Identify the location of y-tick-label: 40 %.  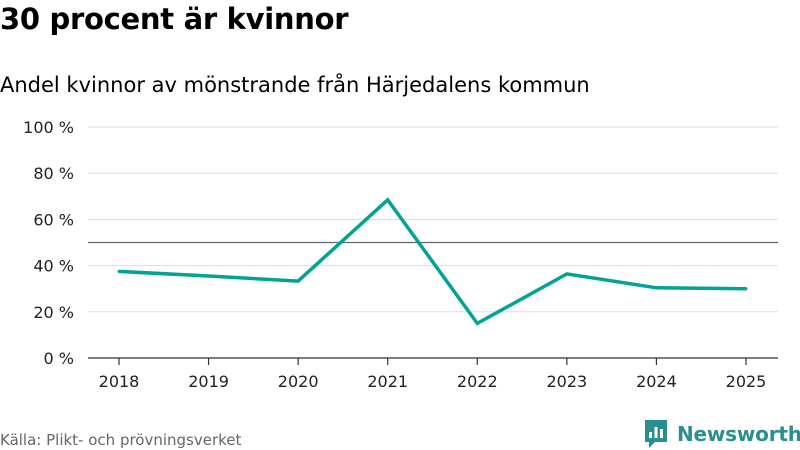
(53, 266).